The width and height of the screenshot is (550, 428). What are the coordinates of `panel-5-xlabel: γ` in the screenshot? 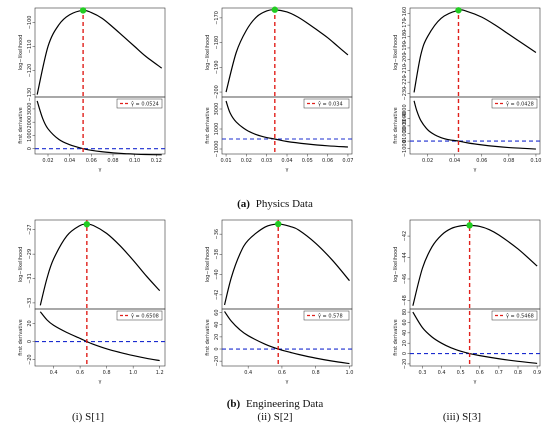 It's located at (287, 382).